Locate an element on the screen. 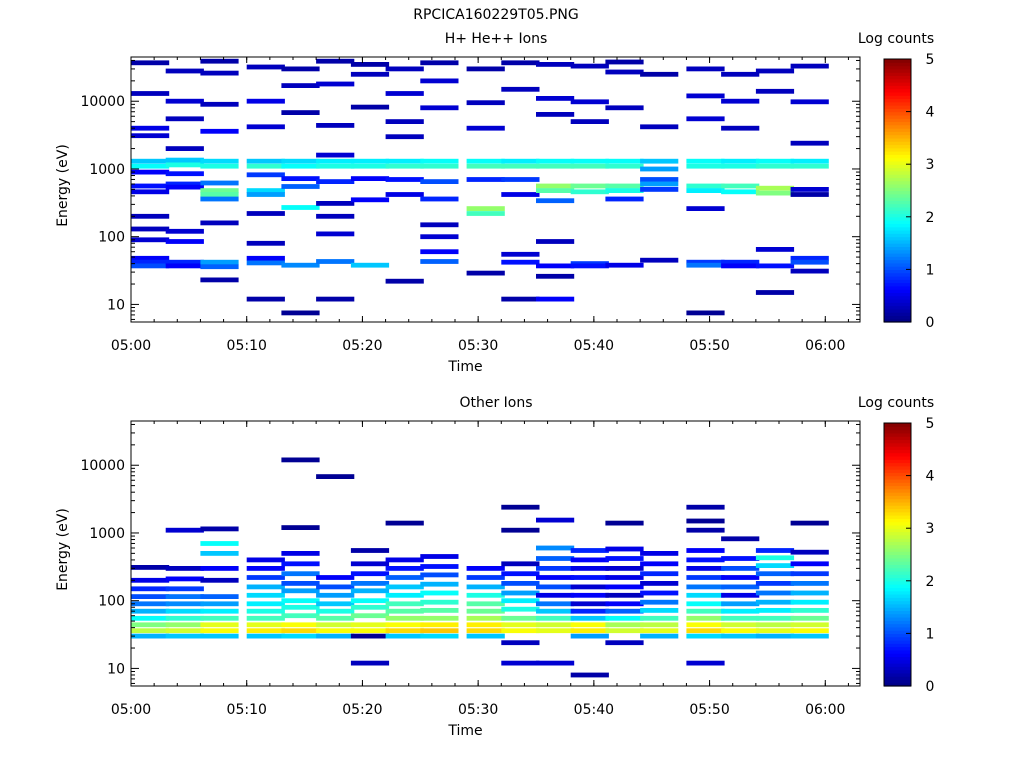 The image size is (1024, 768). x-tick-label: 05:50 is located at coordinates (709, 346).